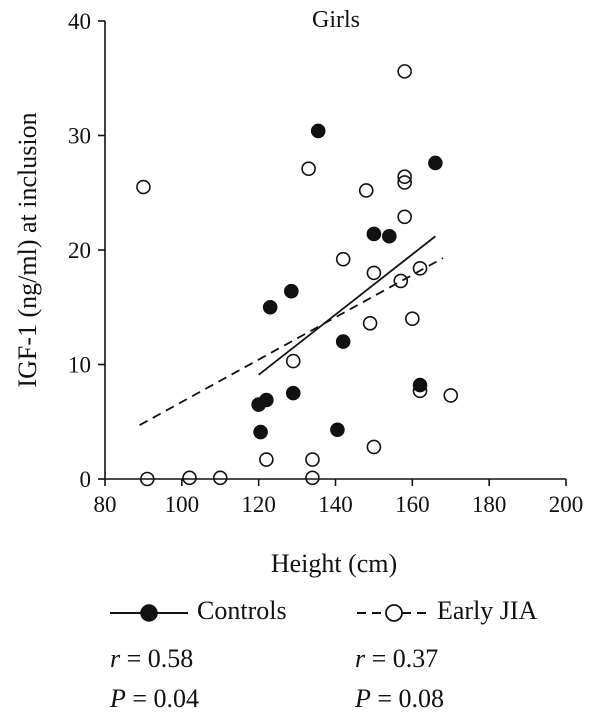  What do you see at coordinates (162, 698) in the screenshot?
I see `controls-p-value: = 0.04` at bounding box center [162, 698].